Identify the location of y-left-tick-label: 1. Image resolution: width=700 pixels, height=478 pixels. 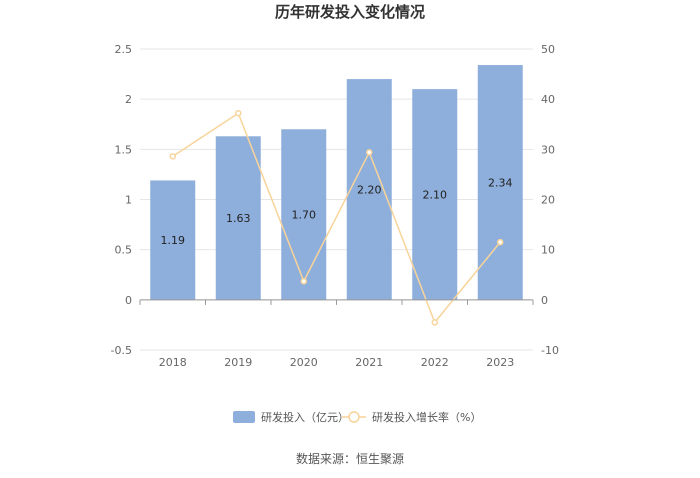
(128, 200).